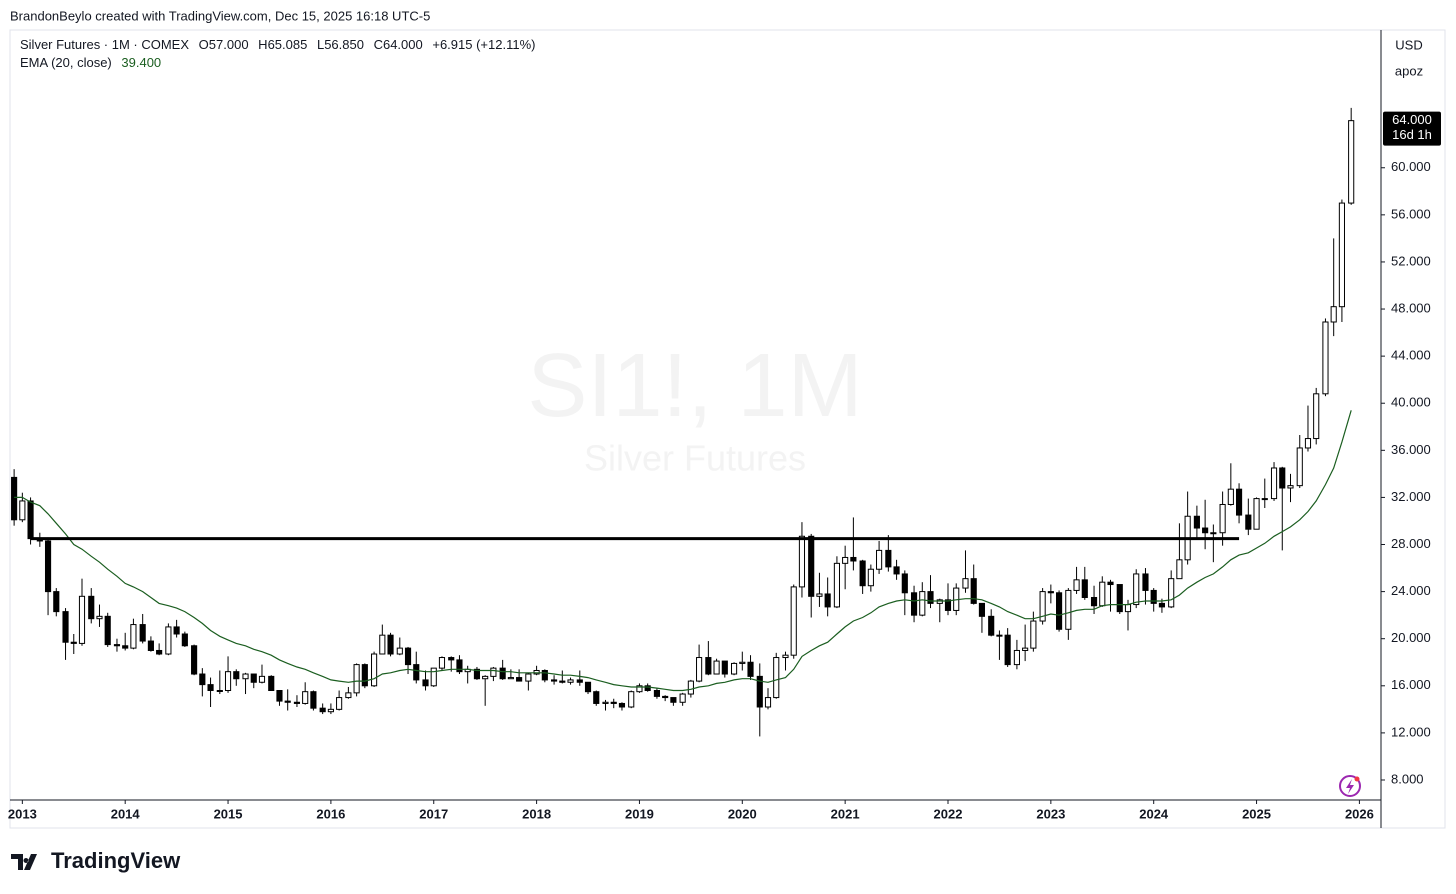  I want to click on x-tick-label: 2016, so click(330, 813).